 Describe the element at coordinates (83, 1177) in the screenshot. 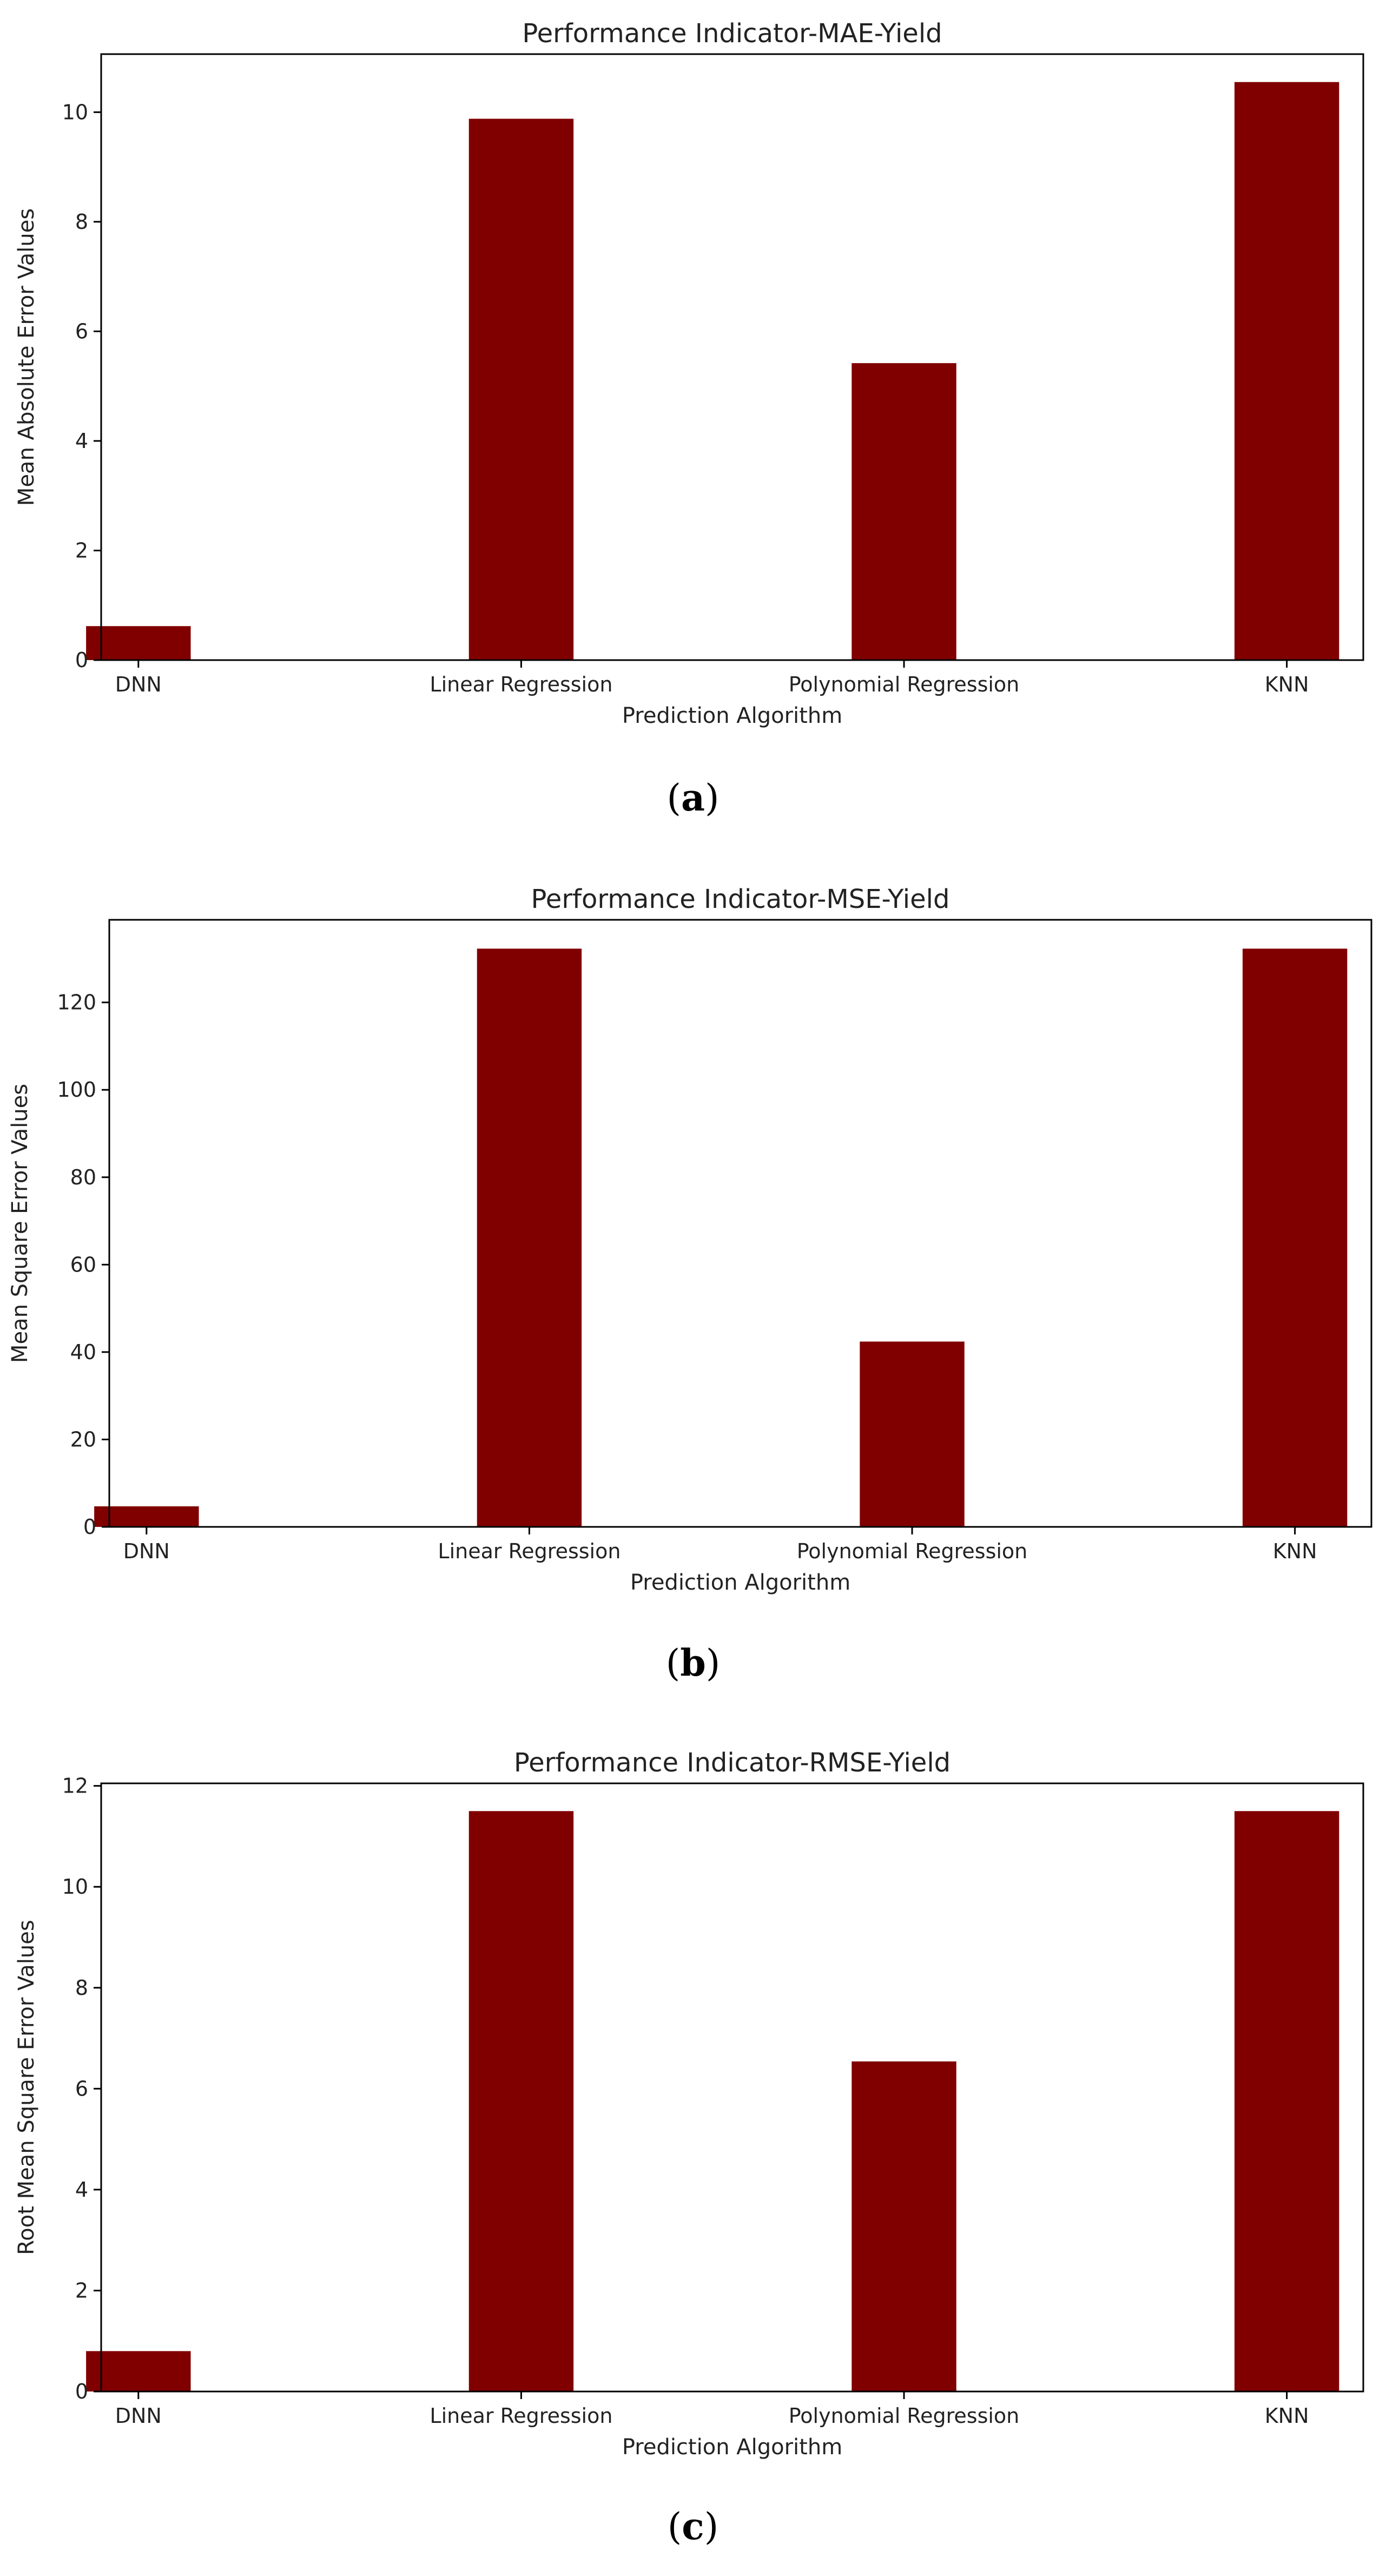

I see `y-tick-label: 80` at that location.